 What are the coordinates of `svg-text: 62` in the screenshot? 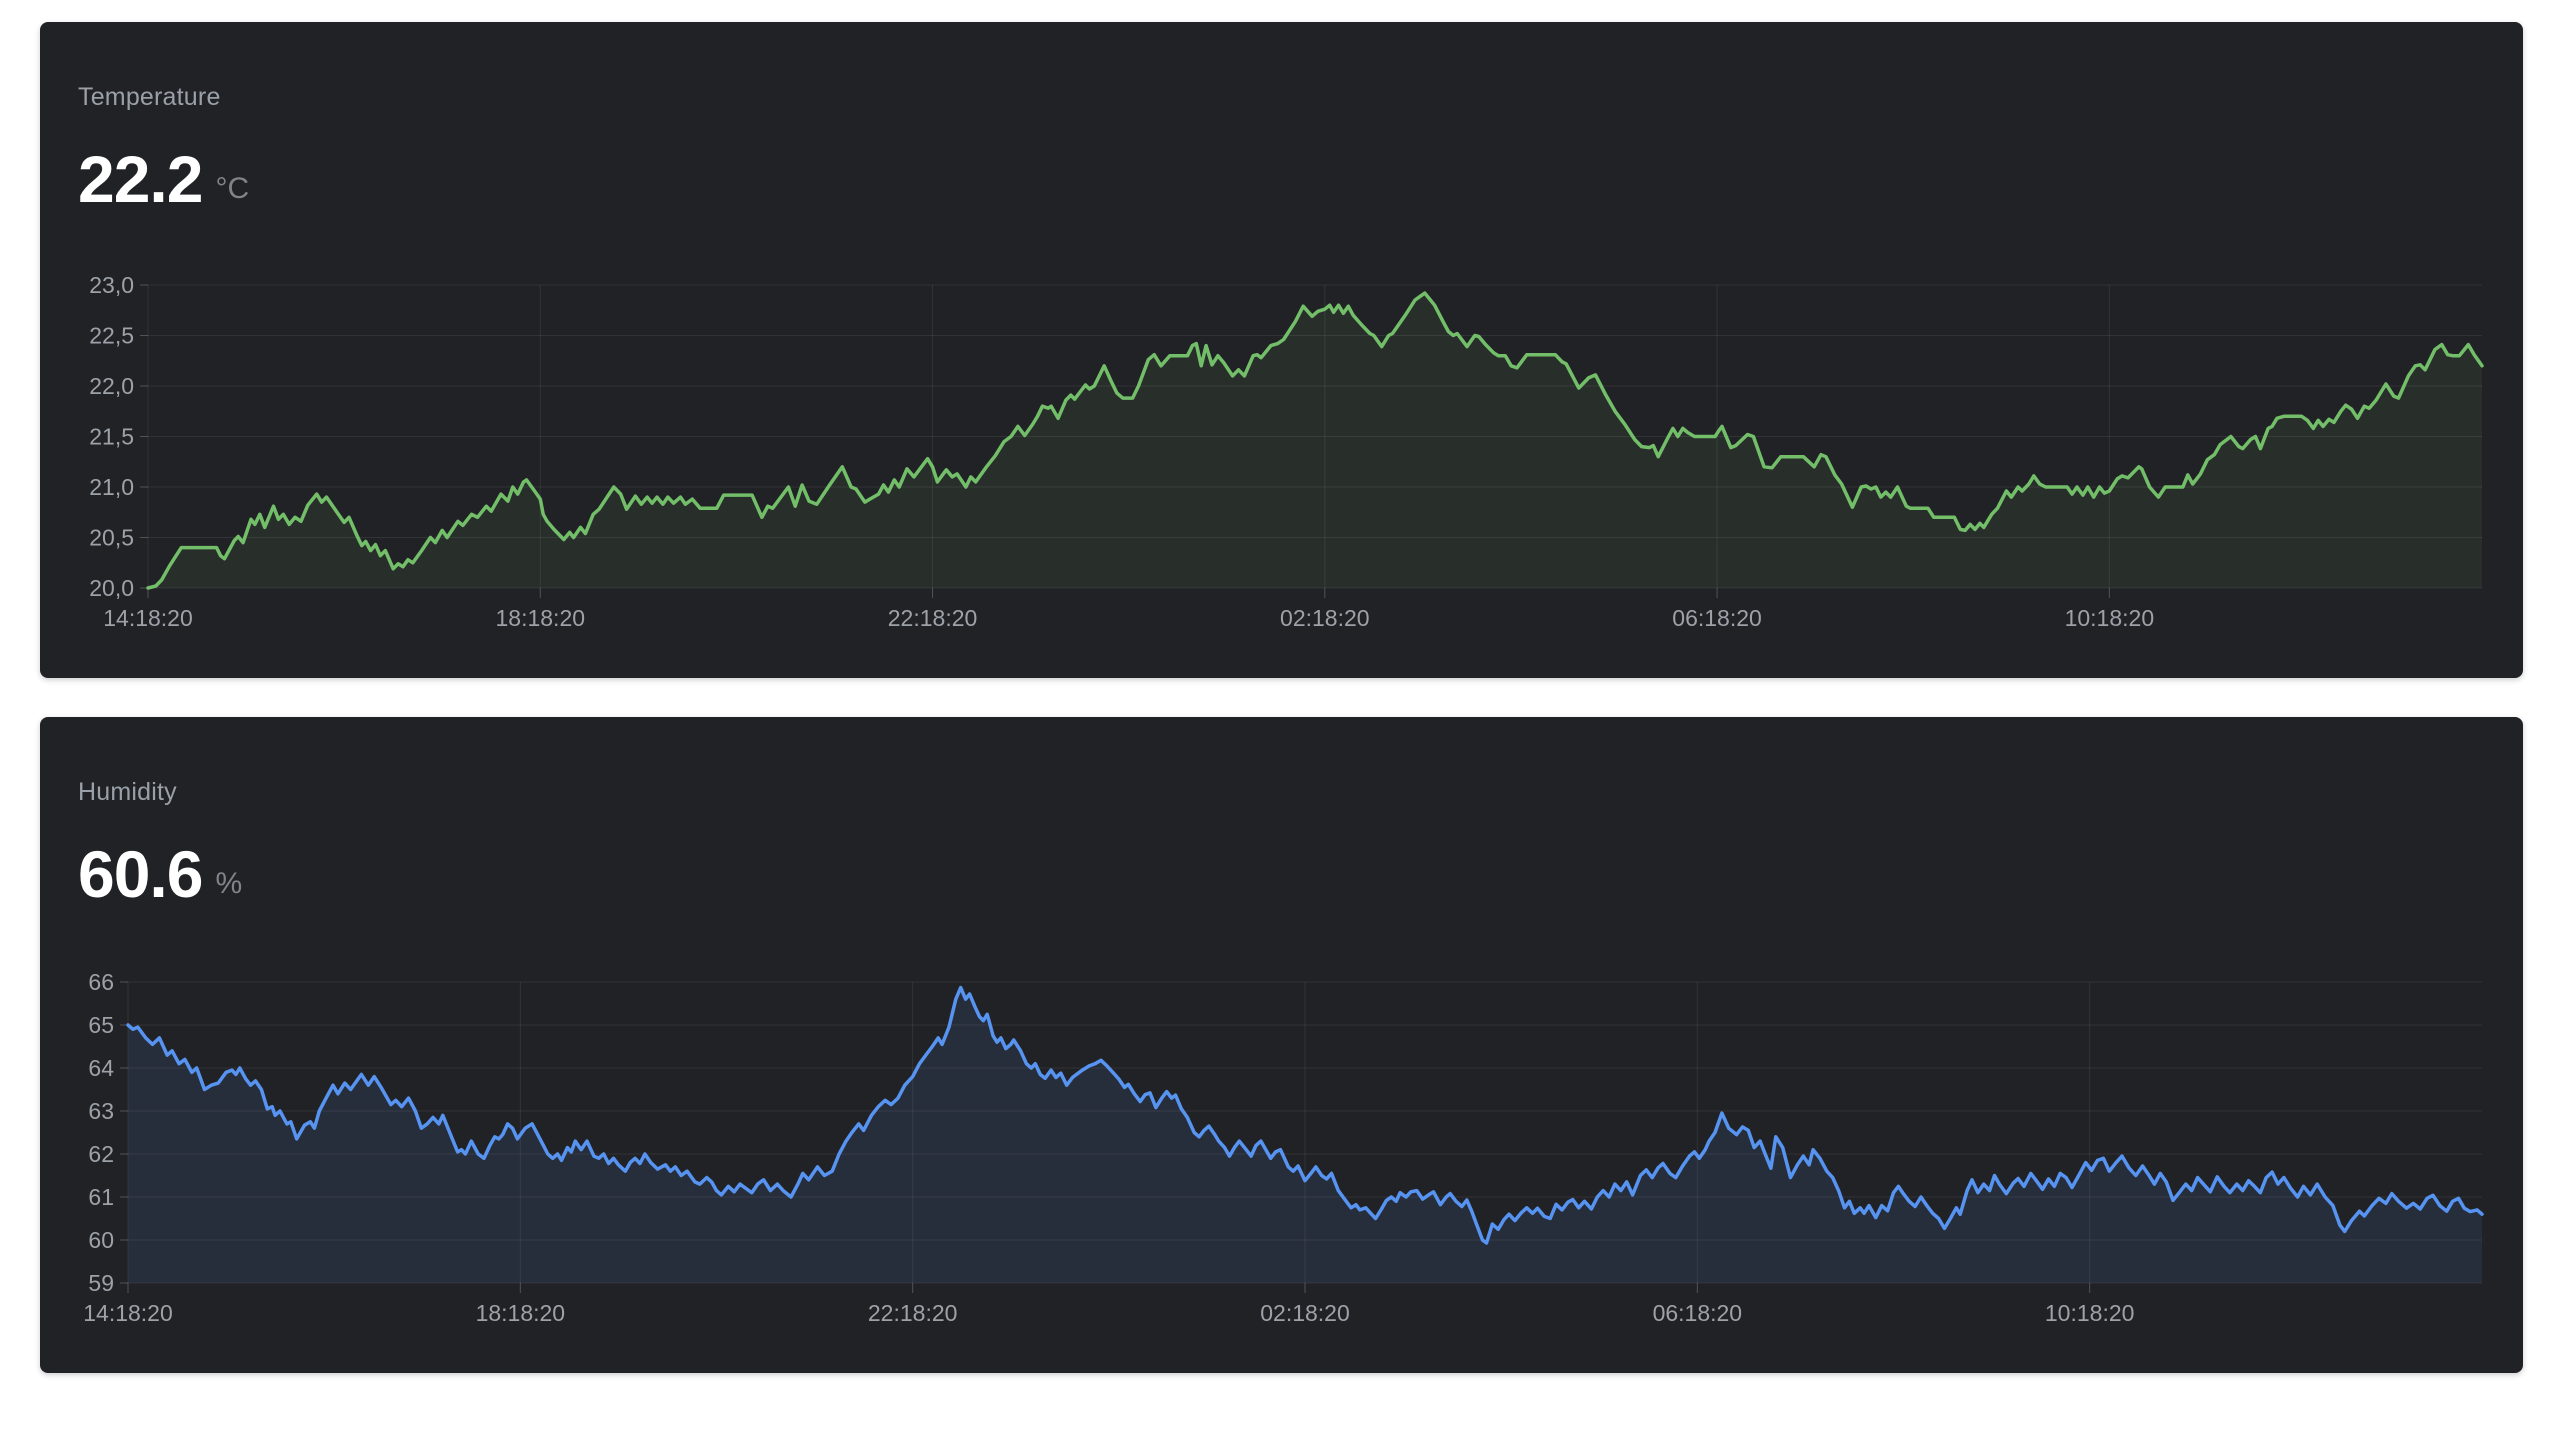 It's located at (101, 1154).